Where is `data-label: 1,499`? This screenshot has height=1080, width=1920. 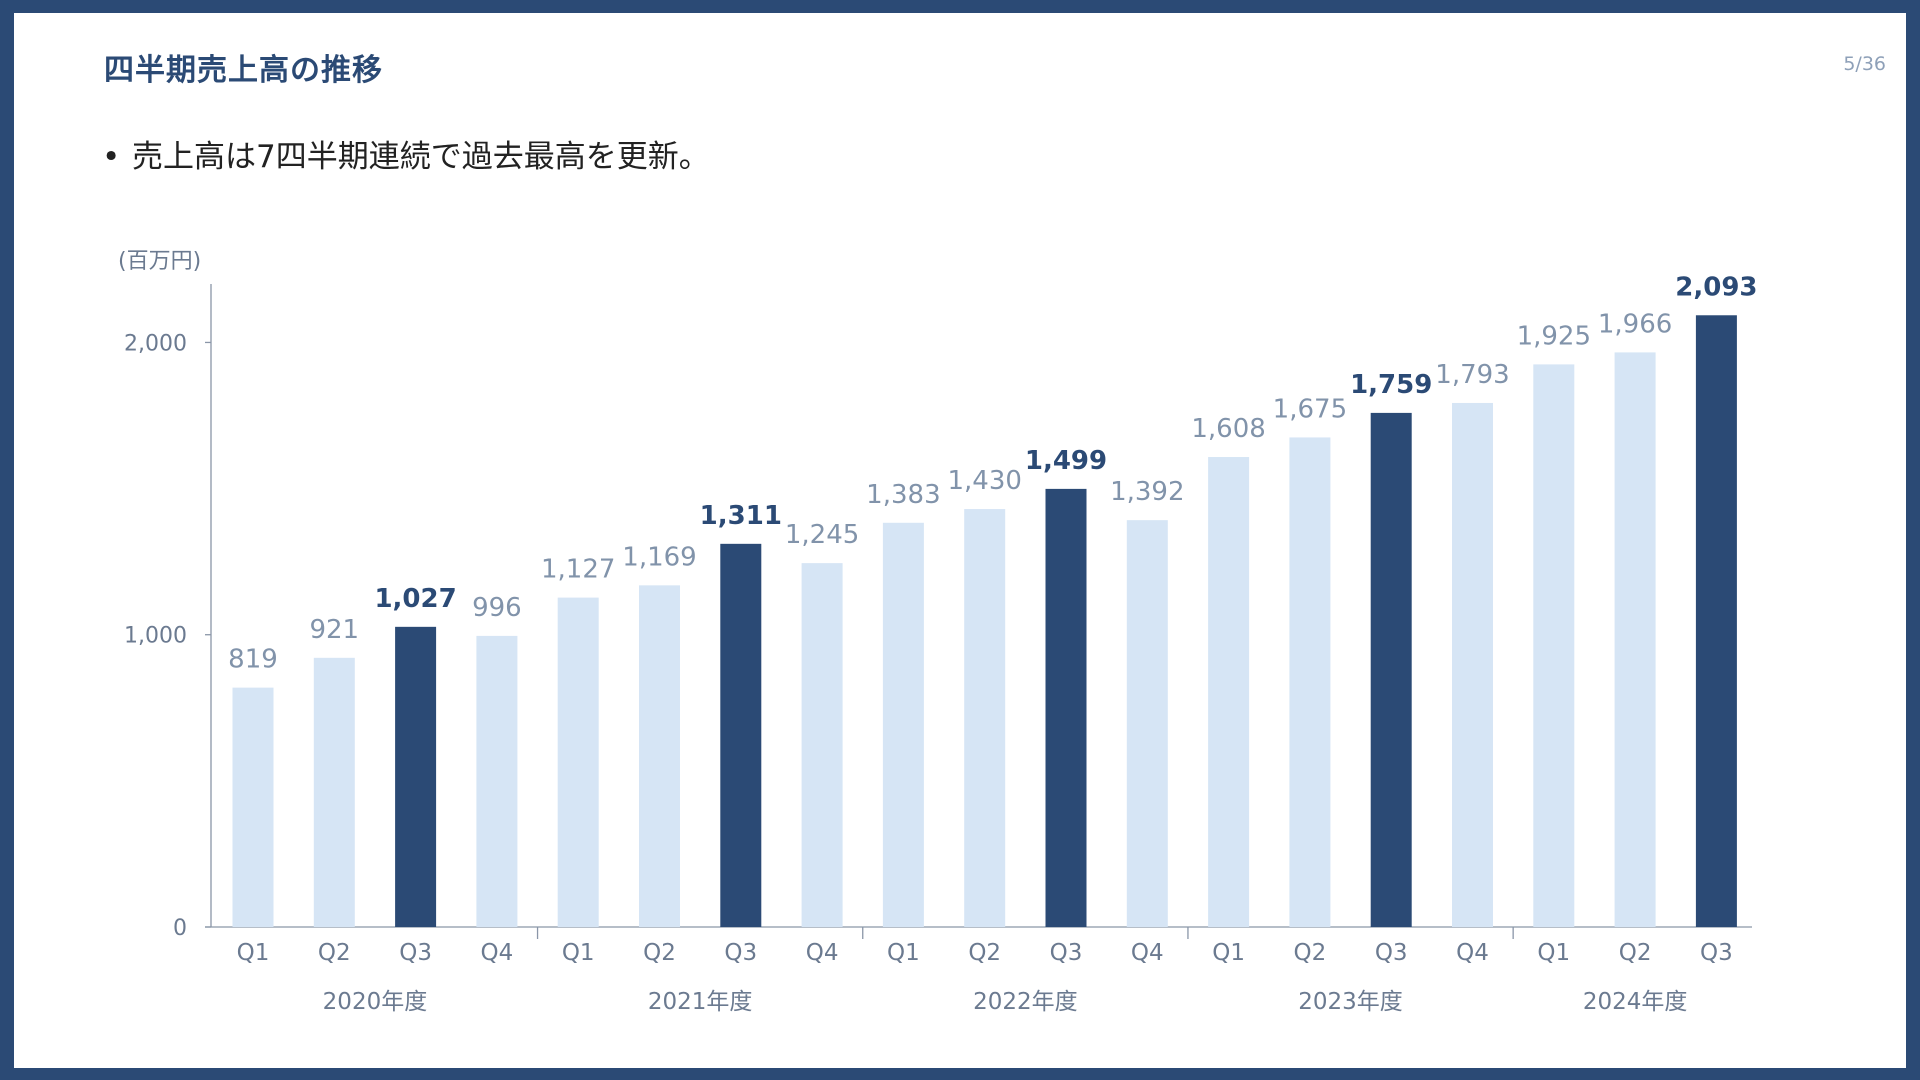
data-label: 1,499 is located at coordinates (1066, 461).